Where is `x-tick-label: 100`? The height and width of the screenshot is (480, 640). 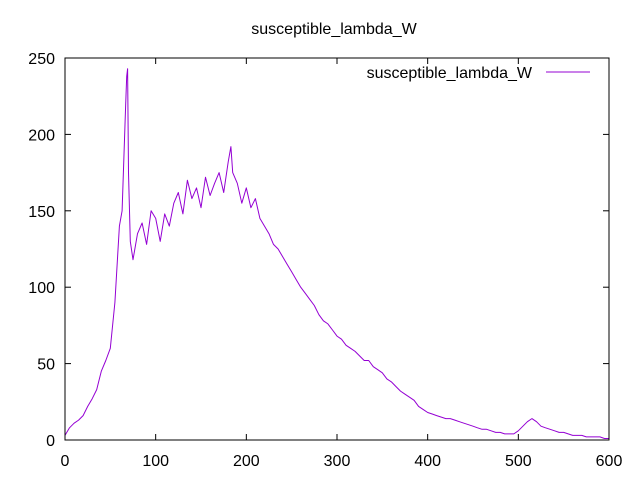
x-tick-label: 100 is located at coordinates (155, 461).